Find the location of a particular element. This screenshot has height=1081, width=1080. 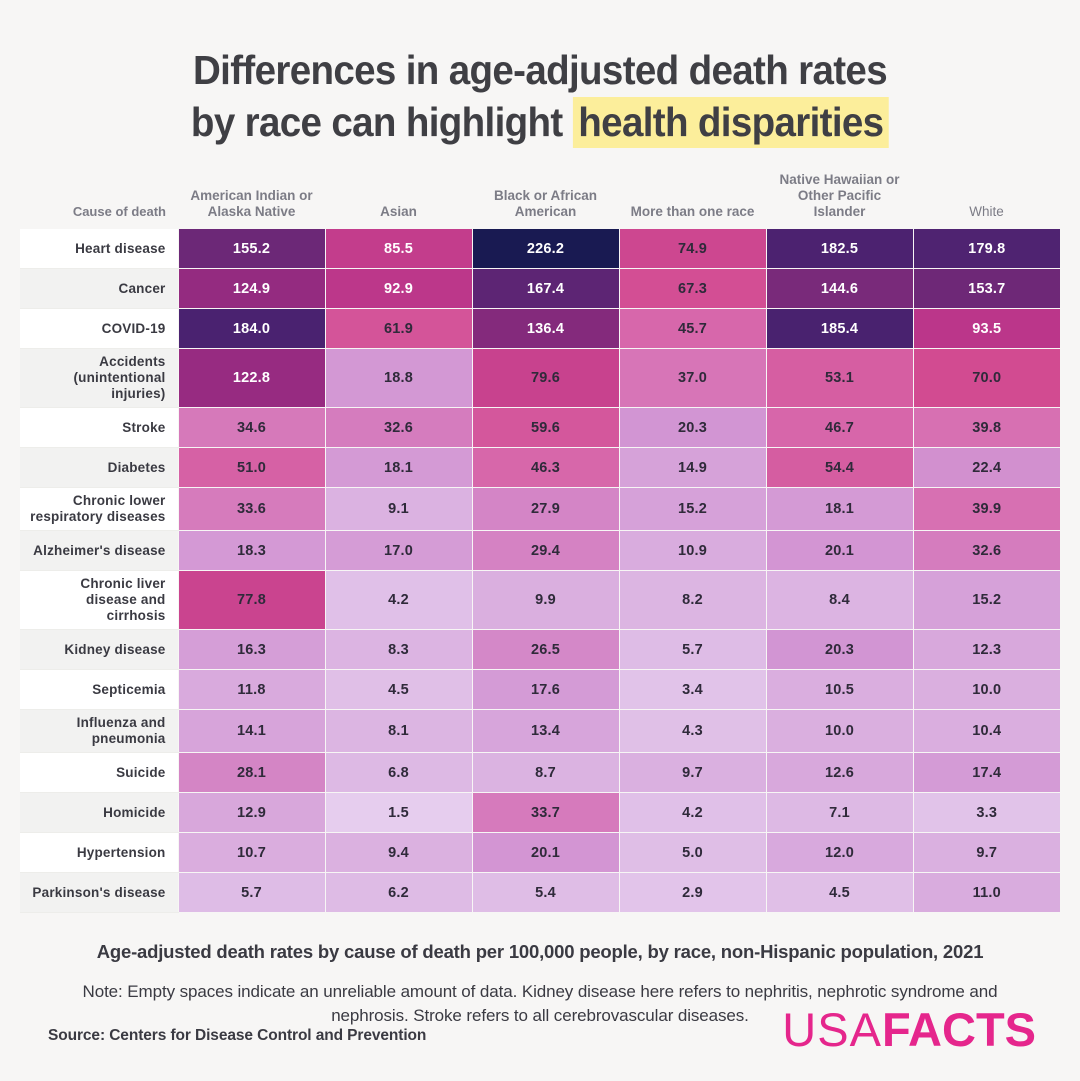

heatmap-cell: 13.4 is located at coordinates (546, 731).